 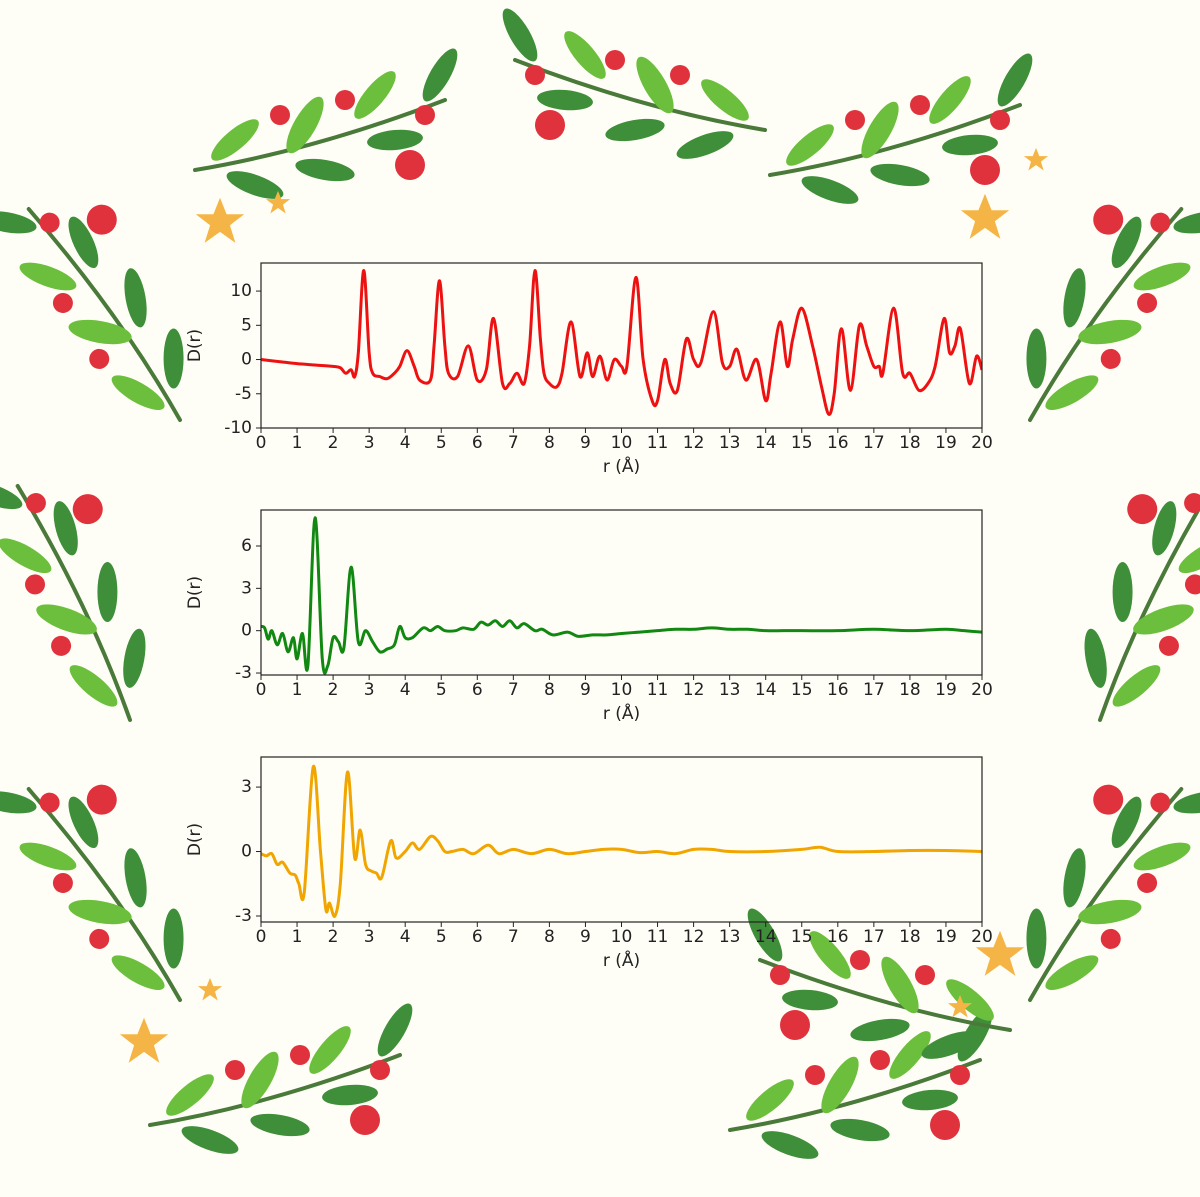 I want to click on y-tick-label: -5, so click(x=243, y=394).